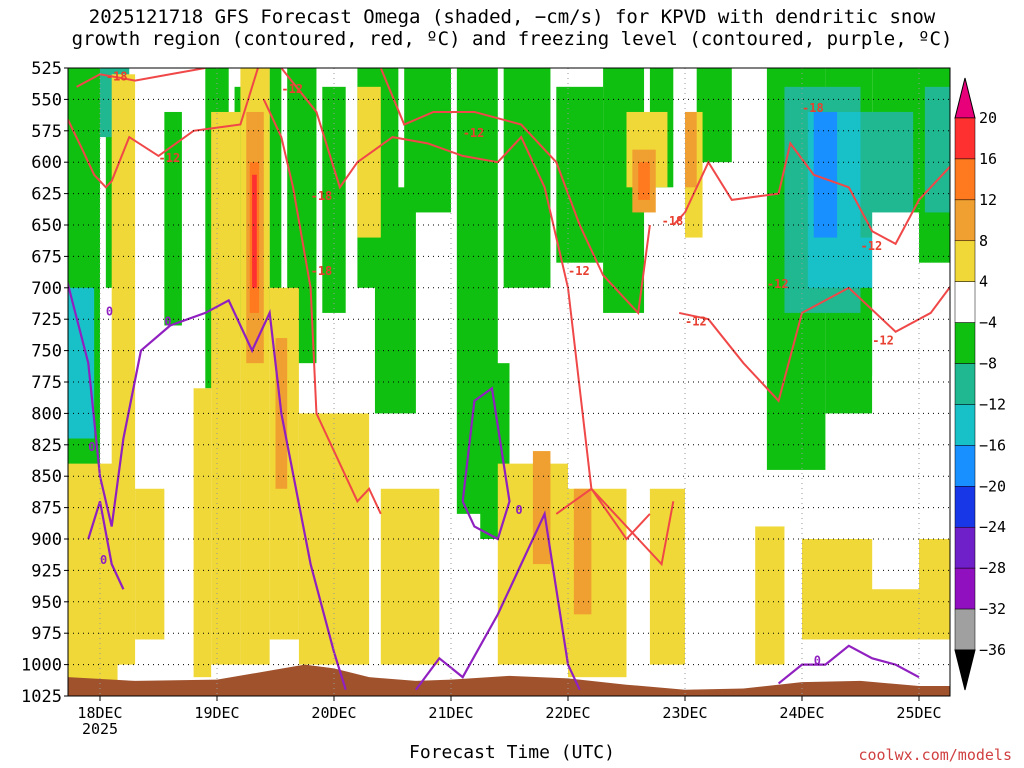 This screenshot has width=1024, height=768. I want to click on colorbar-label: −28, so click(992, 568).